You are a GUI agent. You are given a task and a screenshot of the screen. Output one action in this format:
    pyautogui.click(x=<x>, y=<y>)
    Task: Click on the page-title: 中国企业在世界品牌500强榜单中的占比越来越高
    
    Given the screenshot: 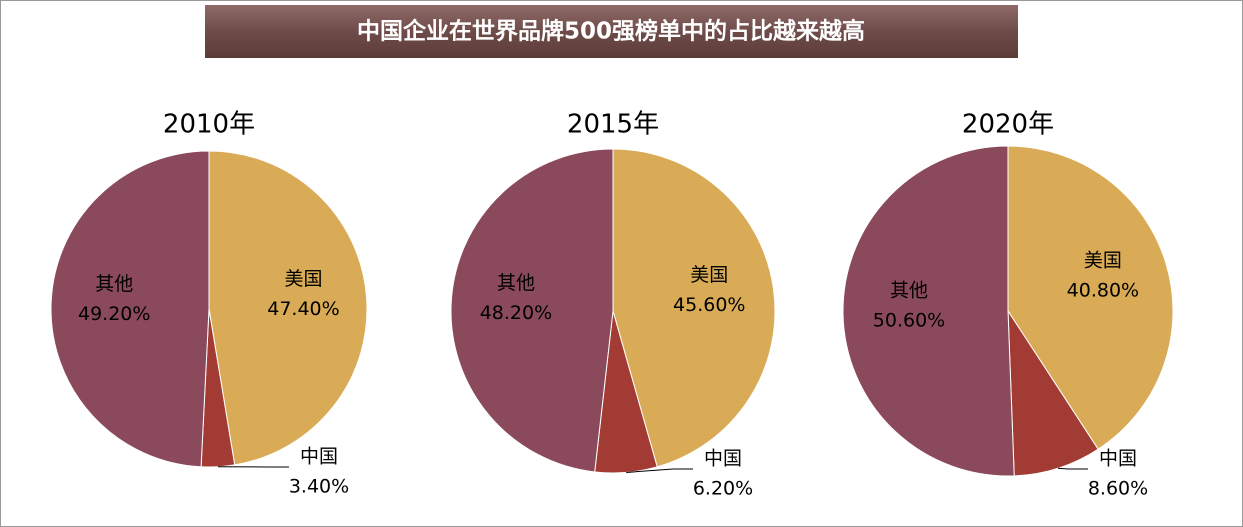 What is the action you would take?
    pyautogui.click(x=611, y=31)
    